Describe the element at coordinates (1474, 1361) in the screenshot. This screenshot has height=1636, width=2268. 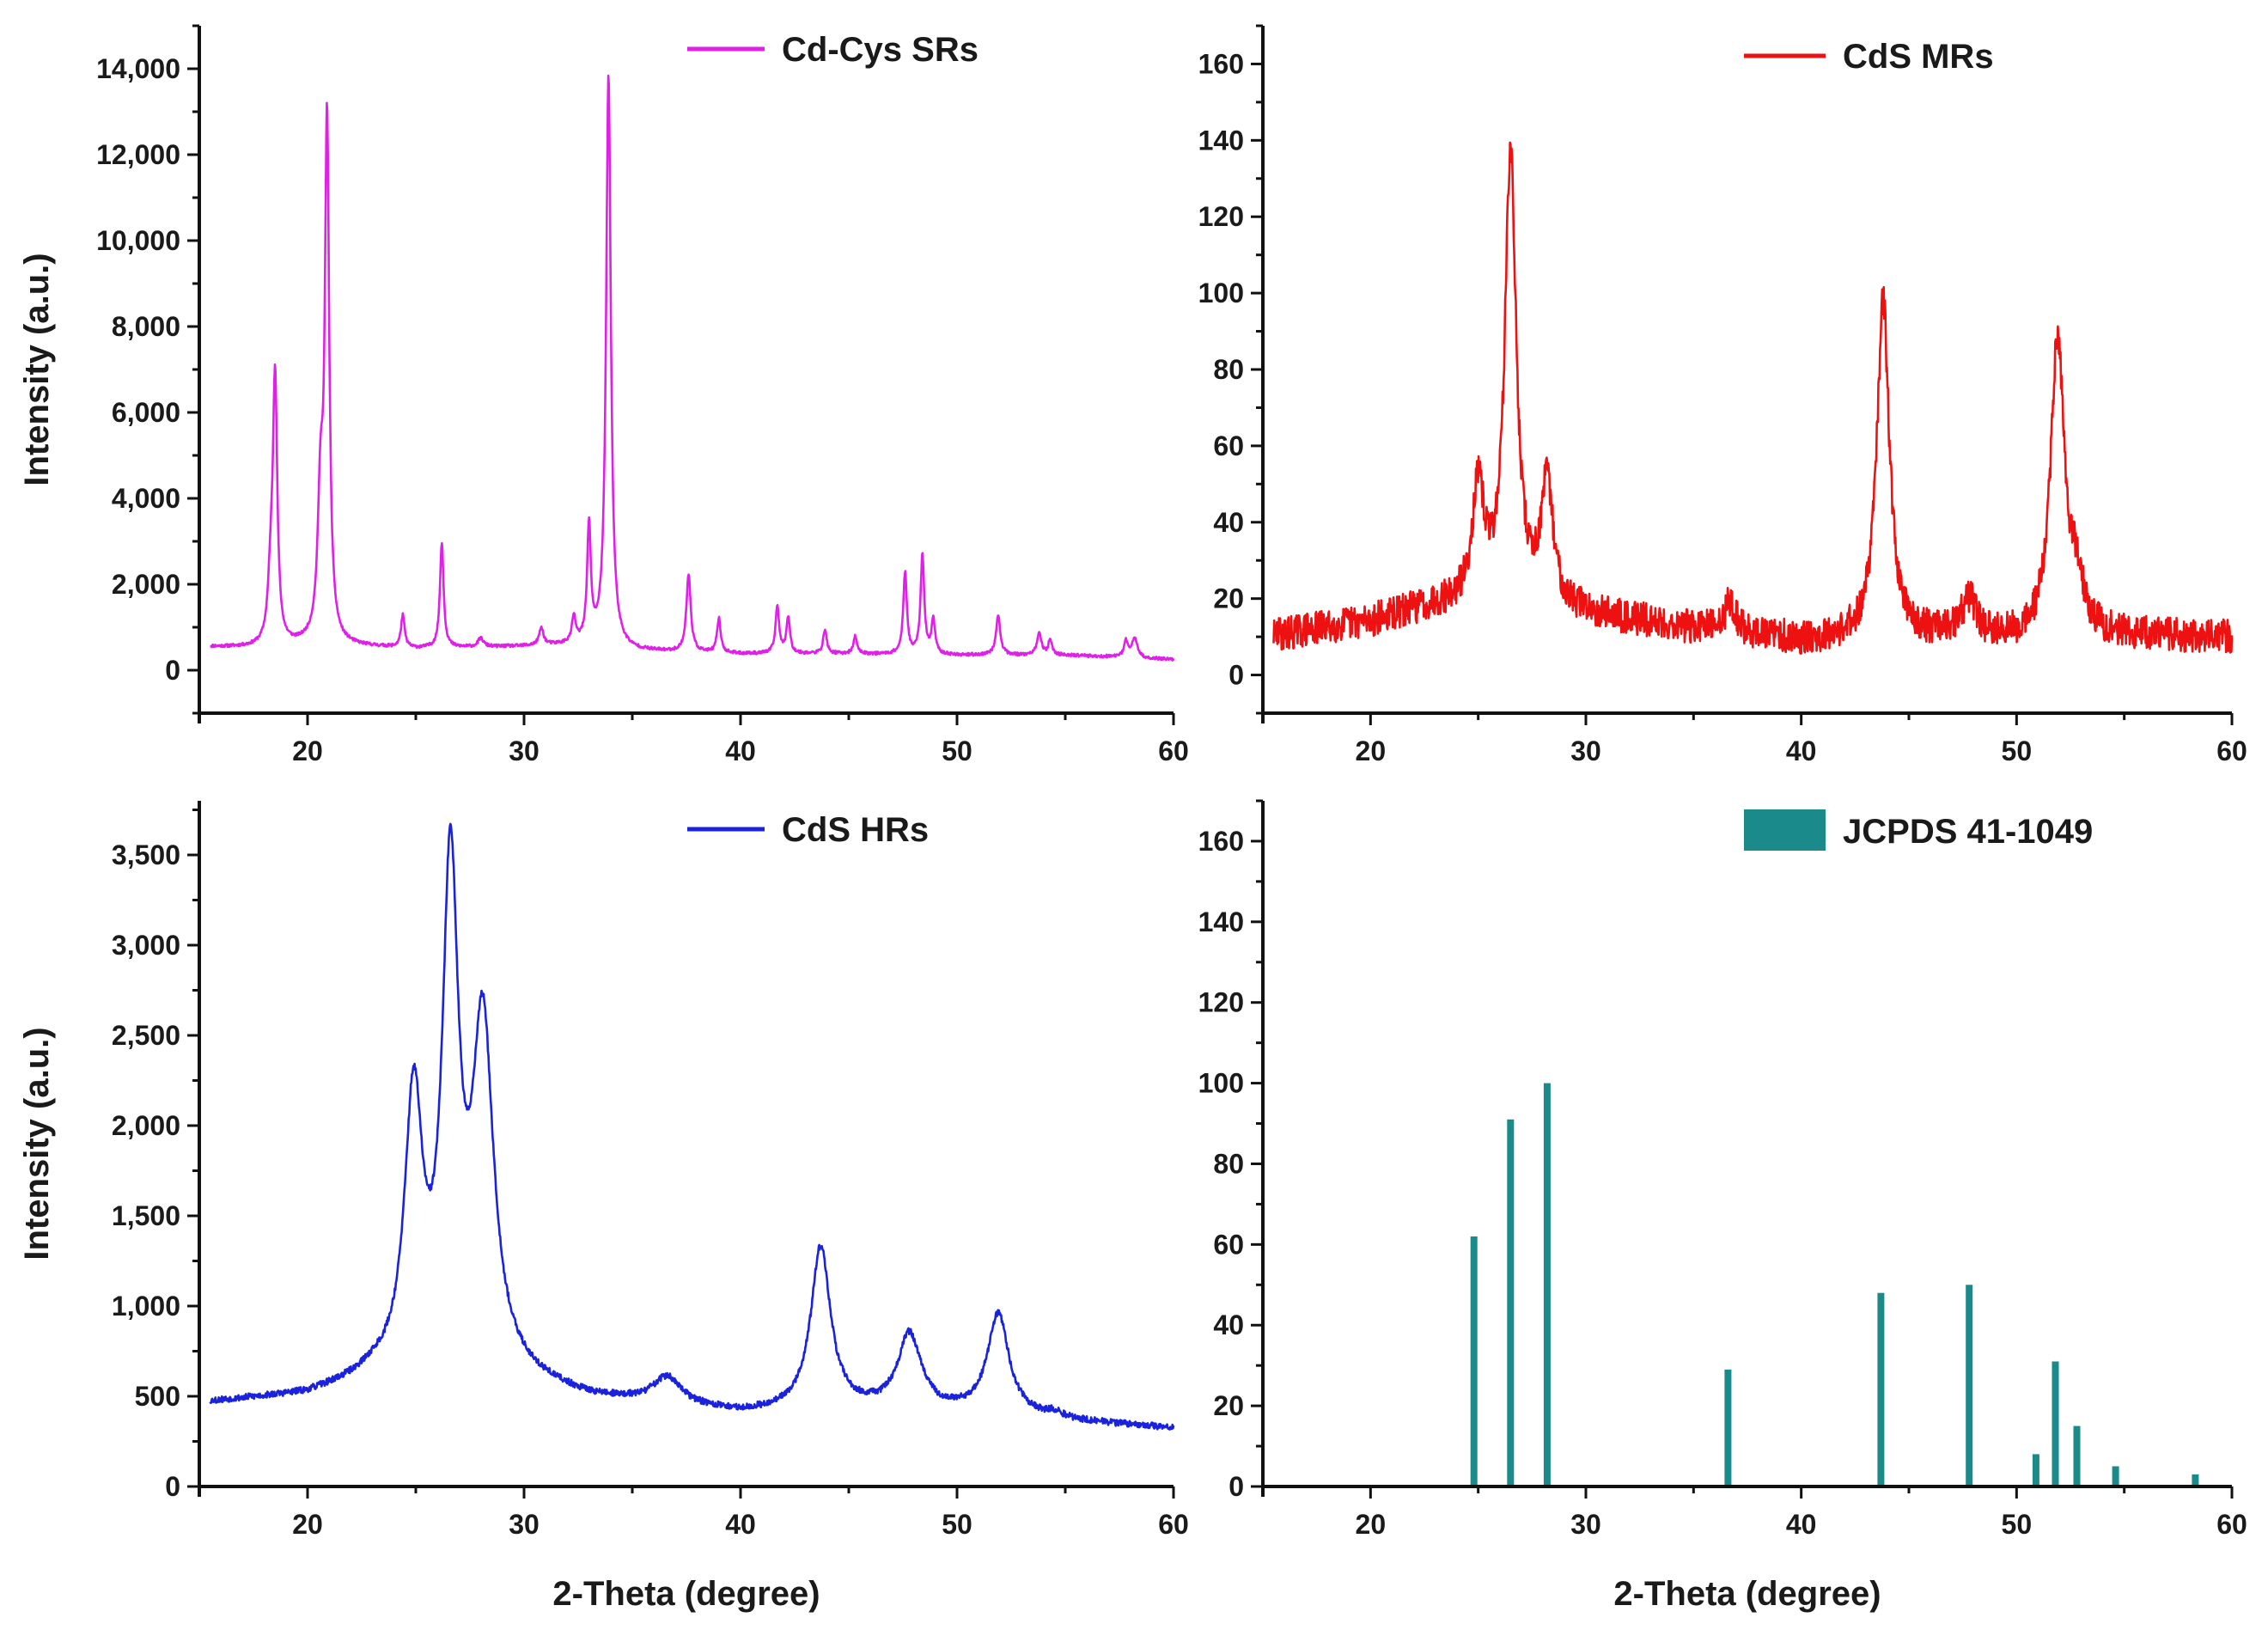
I see `bar-24.8` at that location.